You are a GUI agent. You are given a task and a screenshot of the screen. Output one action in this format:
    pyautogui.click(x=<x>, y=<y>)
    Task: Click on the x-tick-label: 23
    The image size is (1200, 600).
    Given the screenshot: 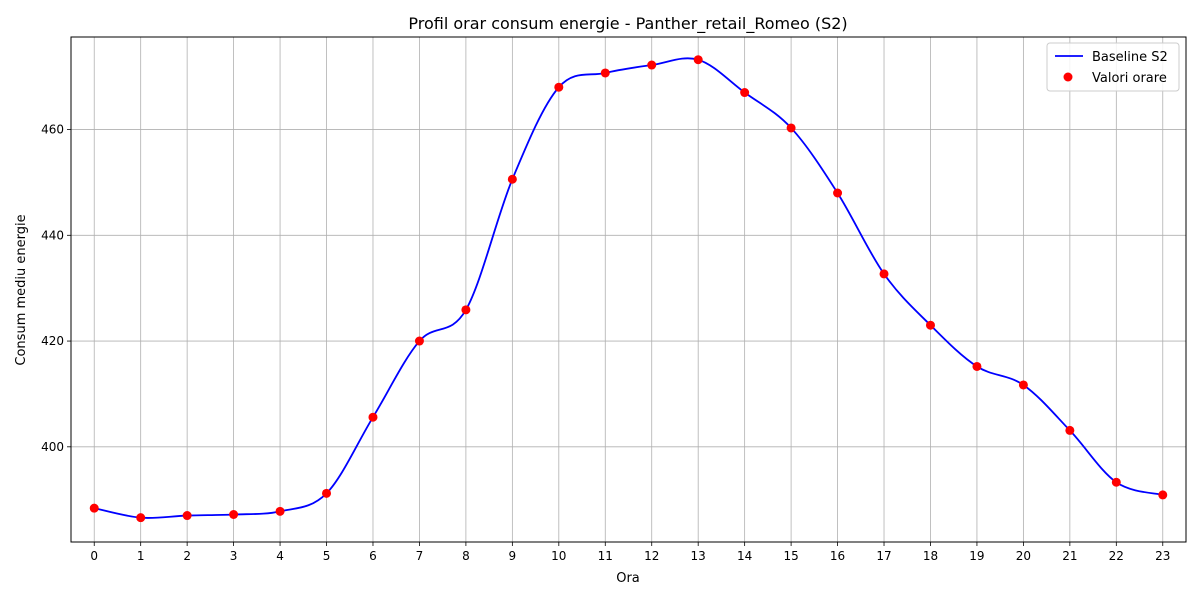 What is the action you would take?
    pyautogui.click(x=1162, y=556)
    